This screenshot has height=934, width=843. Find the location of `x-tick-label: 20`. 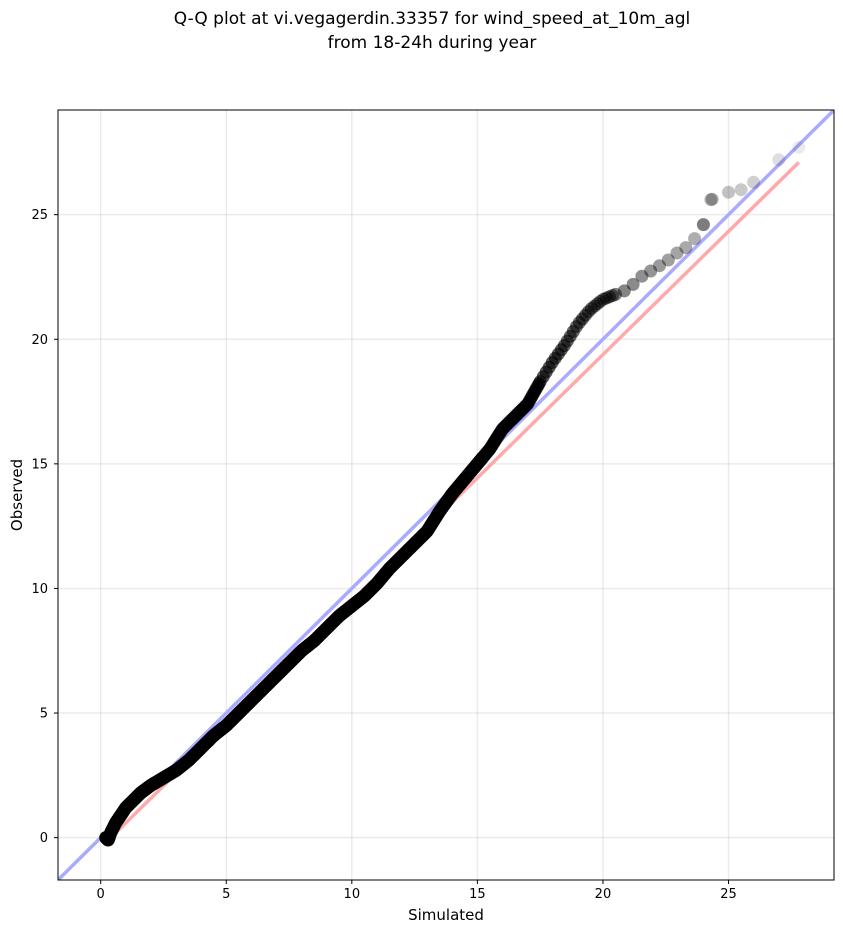

x-tick-label: 20 is located at coordinates (603, 894).